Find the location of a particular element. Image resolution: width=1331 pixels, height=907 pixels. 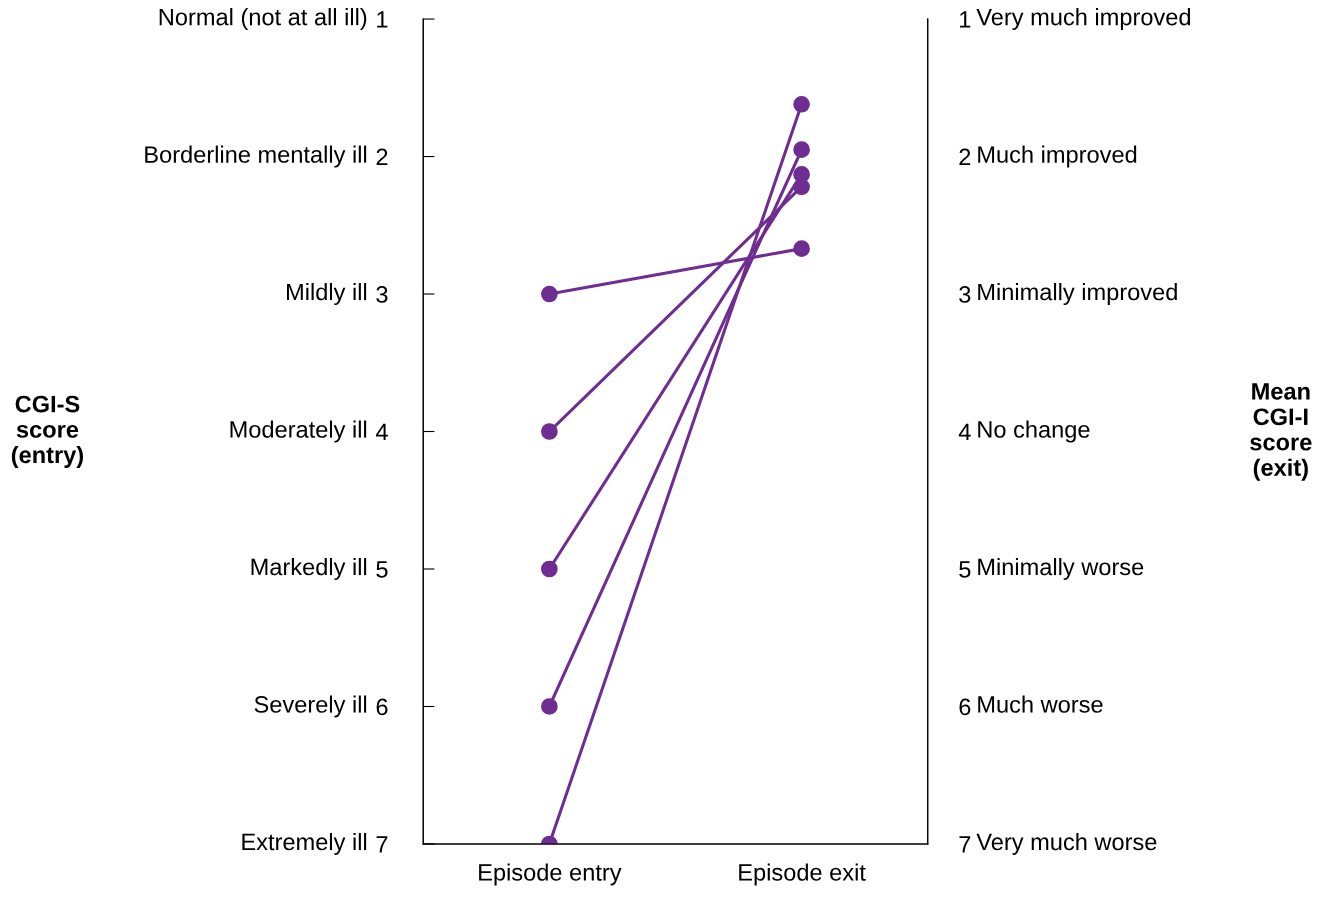

y-tick-label: 4 is located at coordinates (381, 432).